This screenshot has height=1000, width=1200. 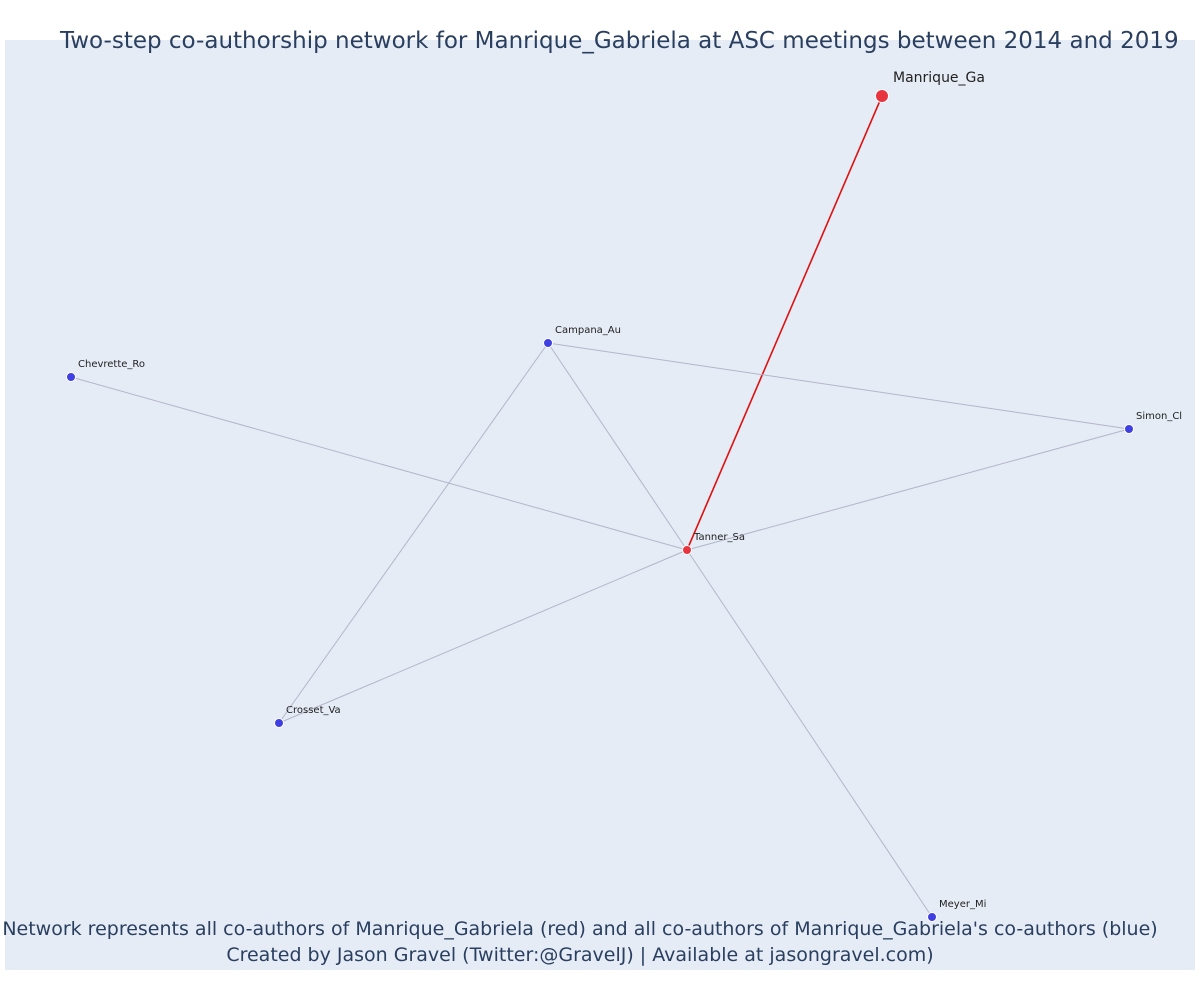 What do you see at coordinates (932, 917) in the screenshot?
I see `node-Meyer_Mi` at bounding box center [932, 917].